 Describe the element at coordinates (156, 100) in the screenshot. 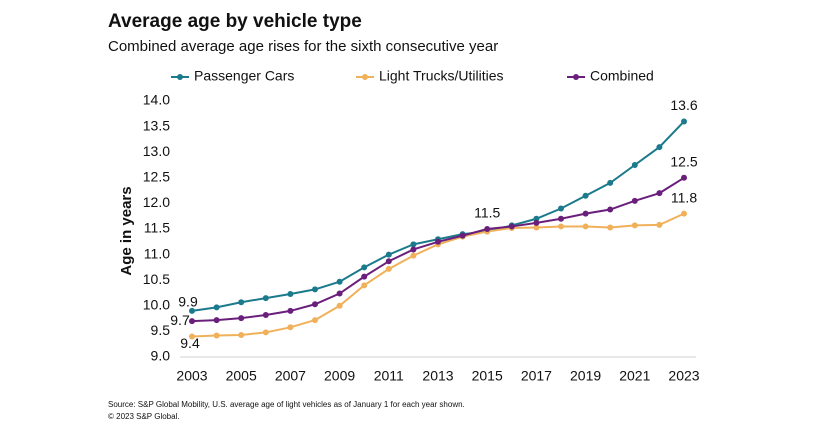

I see `y-tick-label: 14.0` at that location.